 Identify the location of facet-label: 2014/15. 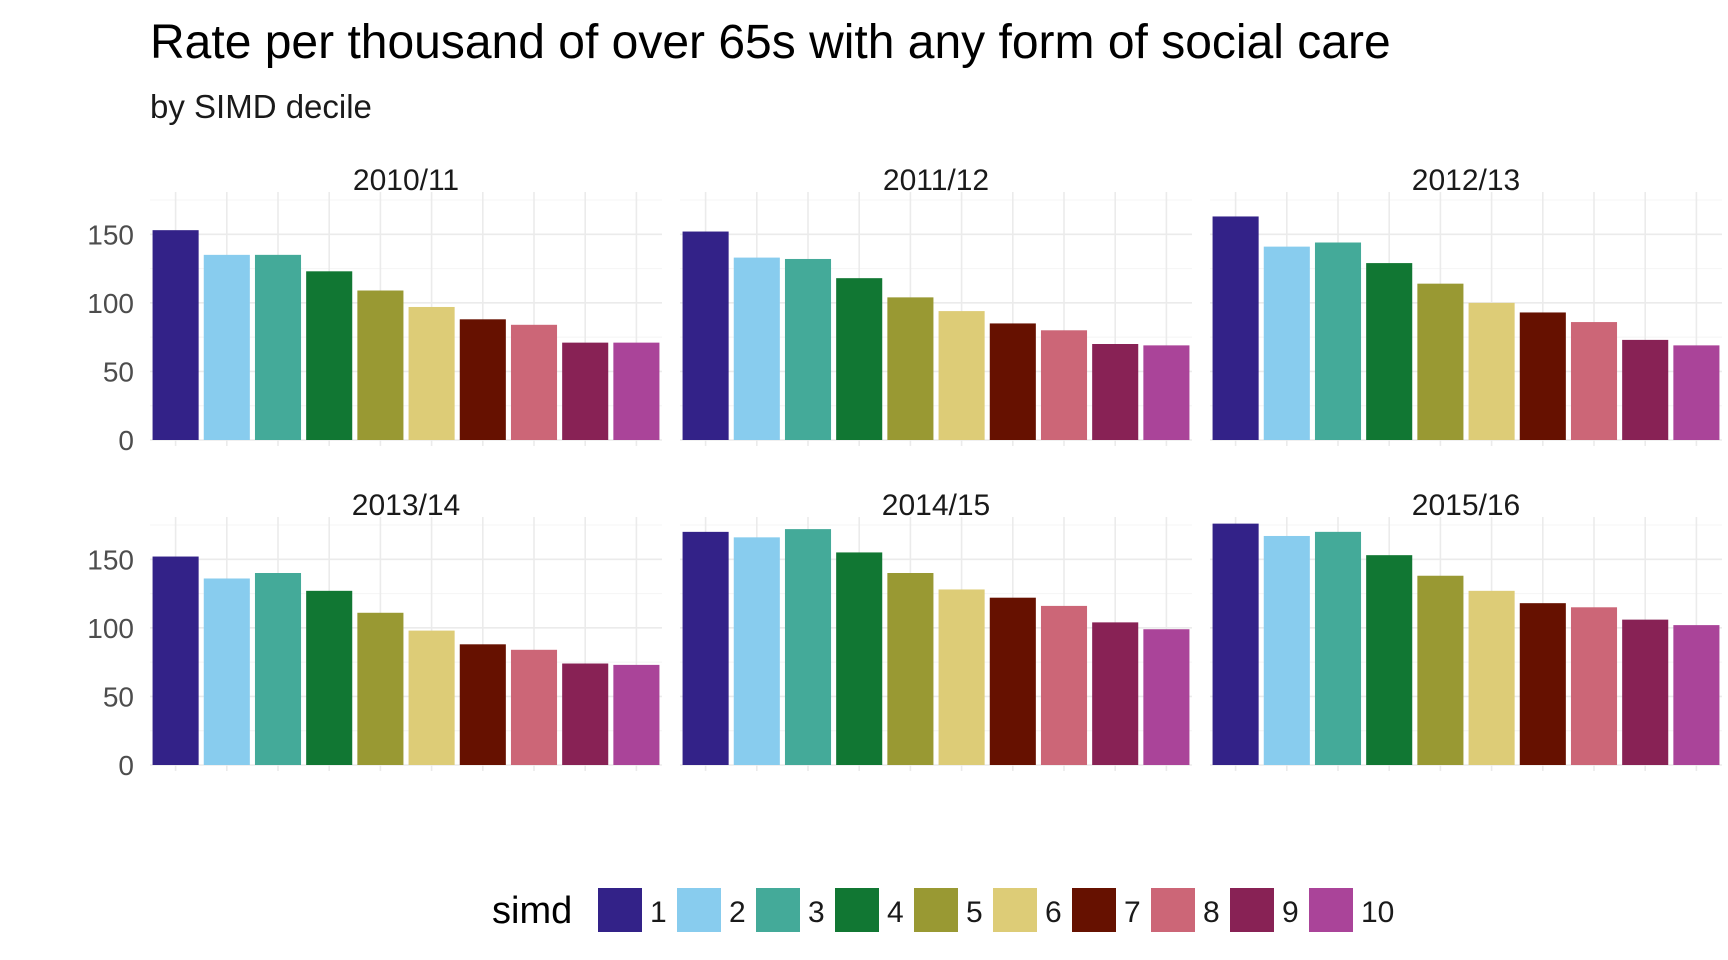
(936, 505).